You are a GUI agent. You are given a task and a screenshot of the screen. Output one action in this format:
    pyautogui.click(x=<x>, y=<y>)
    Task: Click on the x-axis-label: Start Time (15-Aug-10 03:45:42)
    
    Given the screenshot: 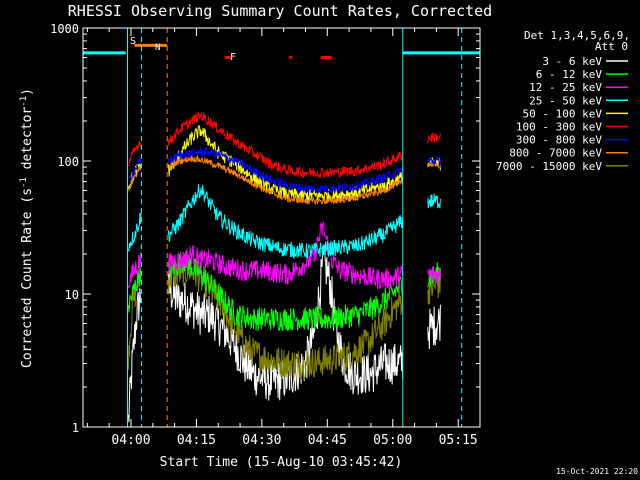 What is the action you would take?
    pyautogui.click(x=281, y=462)
    